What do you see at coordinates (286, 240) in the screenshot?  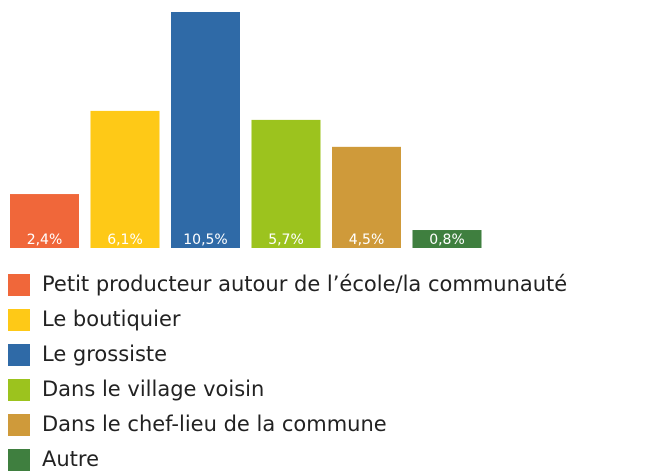 I see `value-label: 5,7%` at bounding box center [286, 240].